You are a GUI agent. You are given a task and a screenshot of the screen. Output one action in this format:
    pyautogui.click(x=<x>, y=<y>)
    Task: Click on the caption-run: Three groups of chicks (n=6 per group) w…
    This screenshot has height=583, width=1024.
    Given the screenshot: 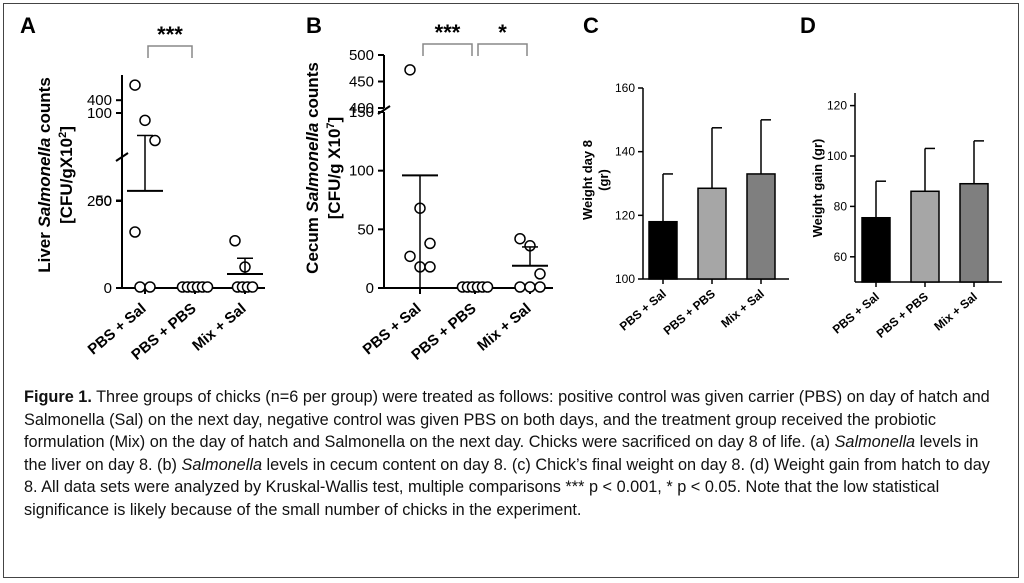 What is the action you would take?
    pyautogui.click(x=507, y=420)
    